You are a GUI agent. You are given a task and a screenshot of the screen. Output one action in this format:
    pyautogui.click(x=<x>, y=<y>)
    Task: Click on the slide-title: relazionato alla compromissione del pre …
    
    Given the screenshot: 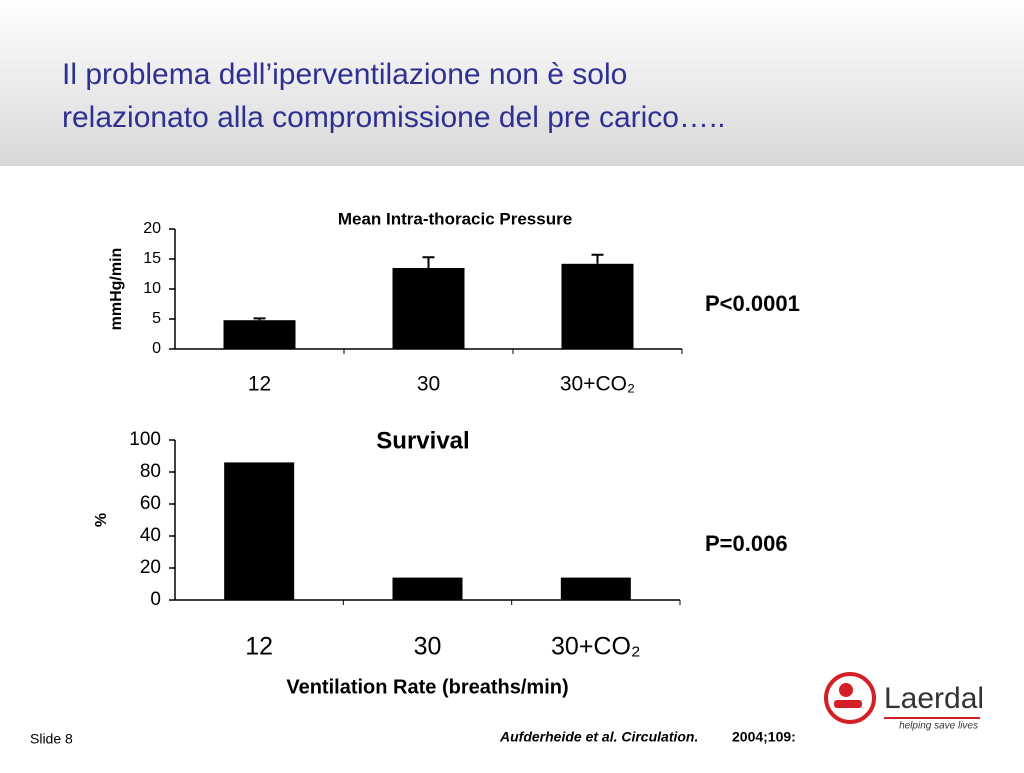 What is the action you would take?
    pyautogui.click(x=394, y=117)
    